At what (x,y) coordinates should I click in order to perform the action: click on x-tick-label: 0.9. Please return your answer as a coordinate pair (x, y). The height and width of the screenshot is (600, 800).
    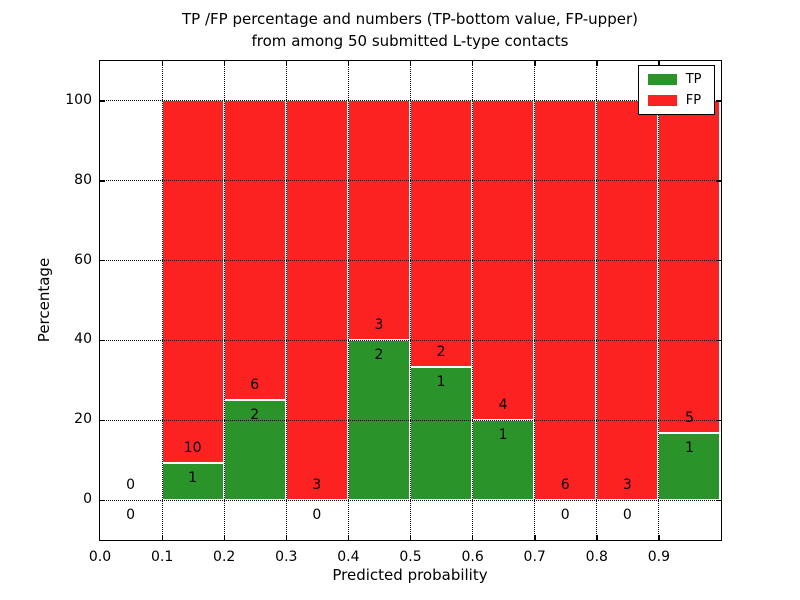
    Looking at the image, I should click on (659, 557).